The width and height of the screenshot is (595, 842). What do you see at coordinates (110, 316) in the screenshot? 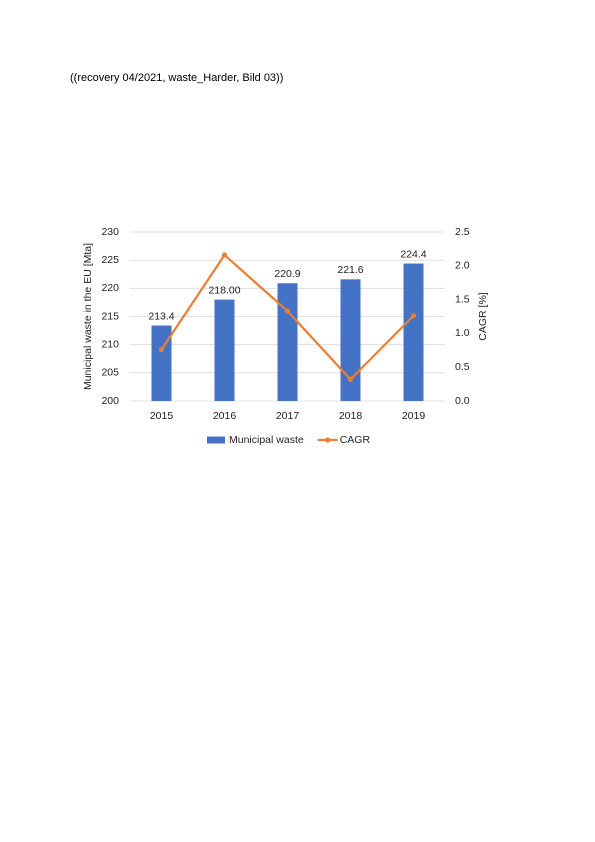
I see `y-tick-label: 215` at bounding box center [110, 316].